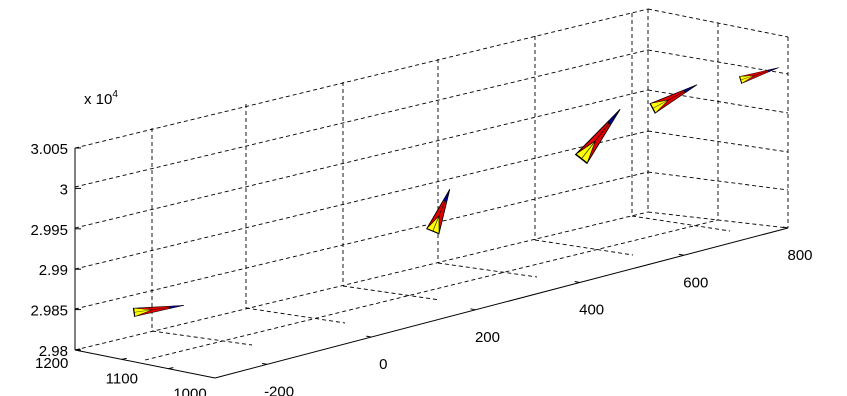 Image resolution: width=847 pixels, height=396 pixels. What do you see at coordinates (591, 310) in the screenshot?
I see `y-tick-label: 400` at bounding box center [591, 310].